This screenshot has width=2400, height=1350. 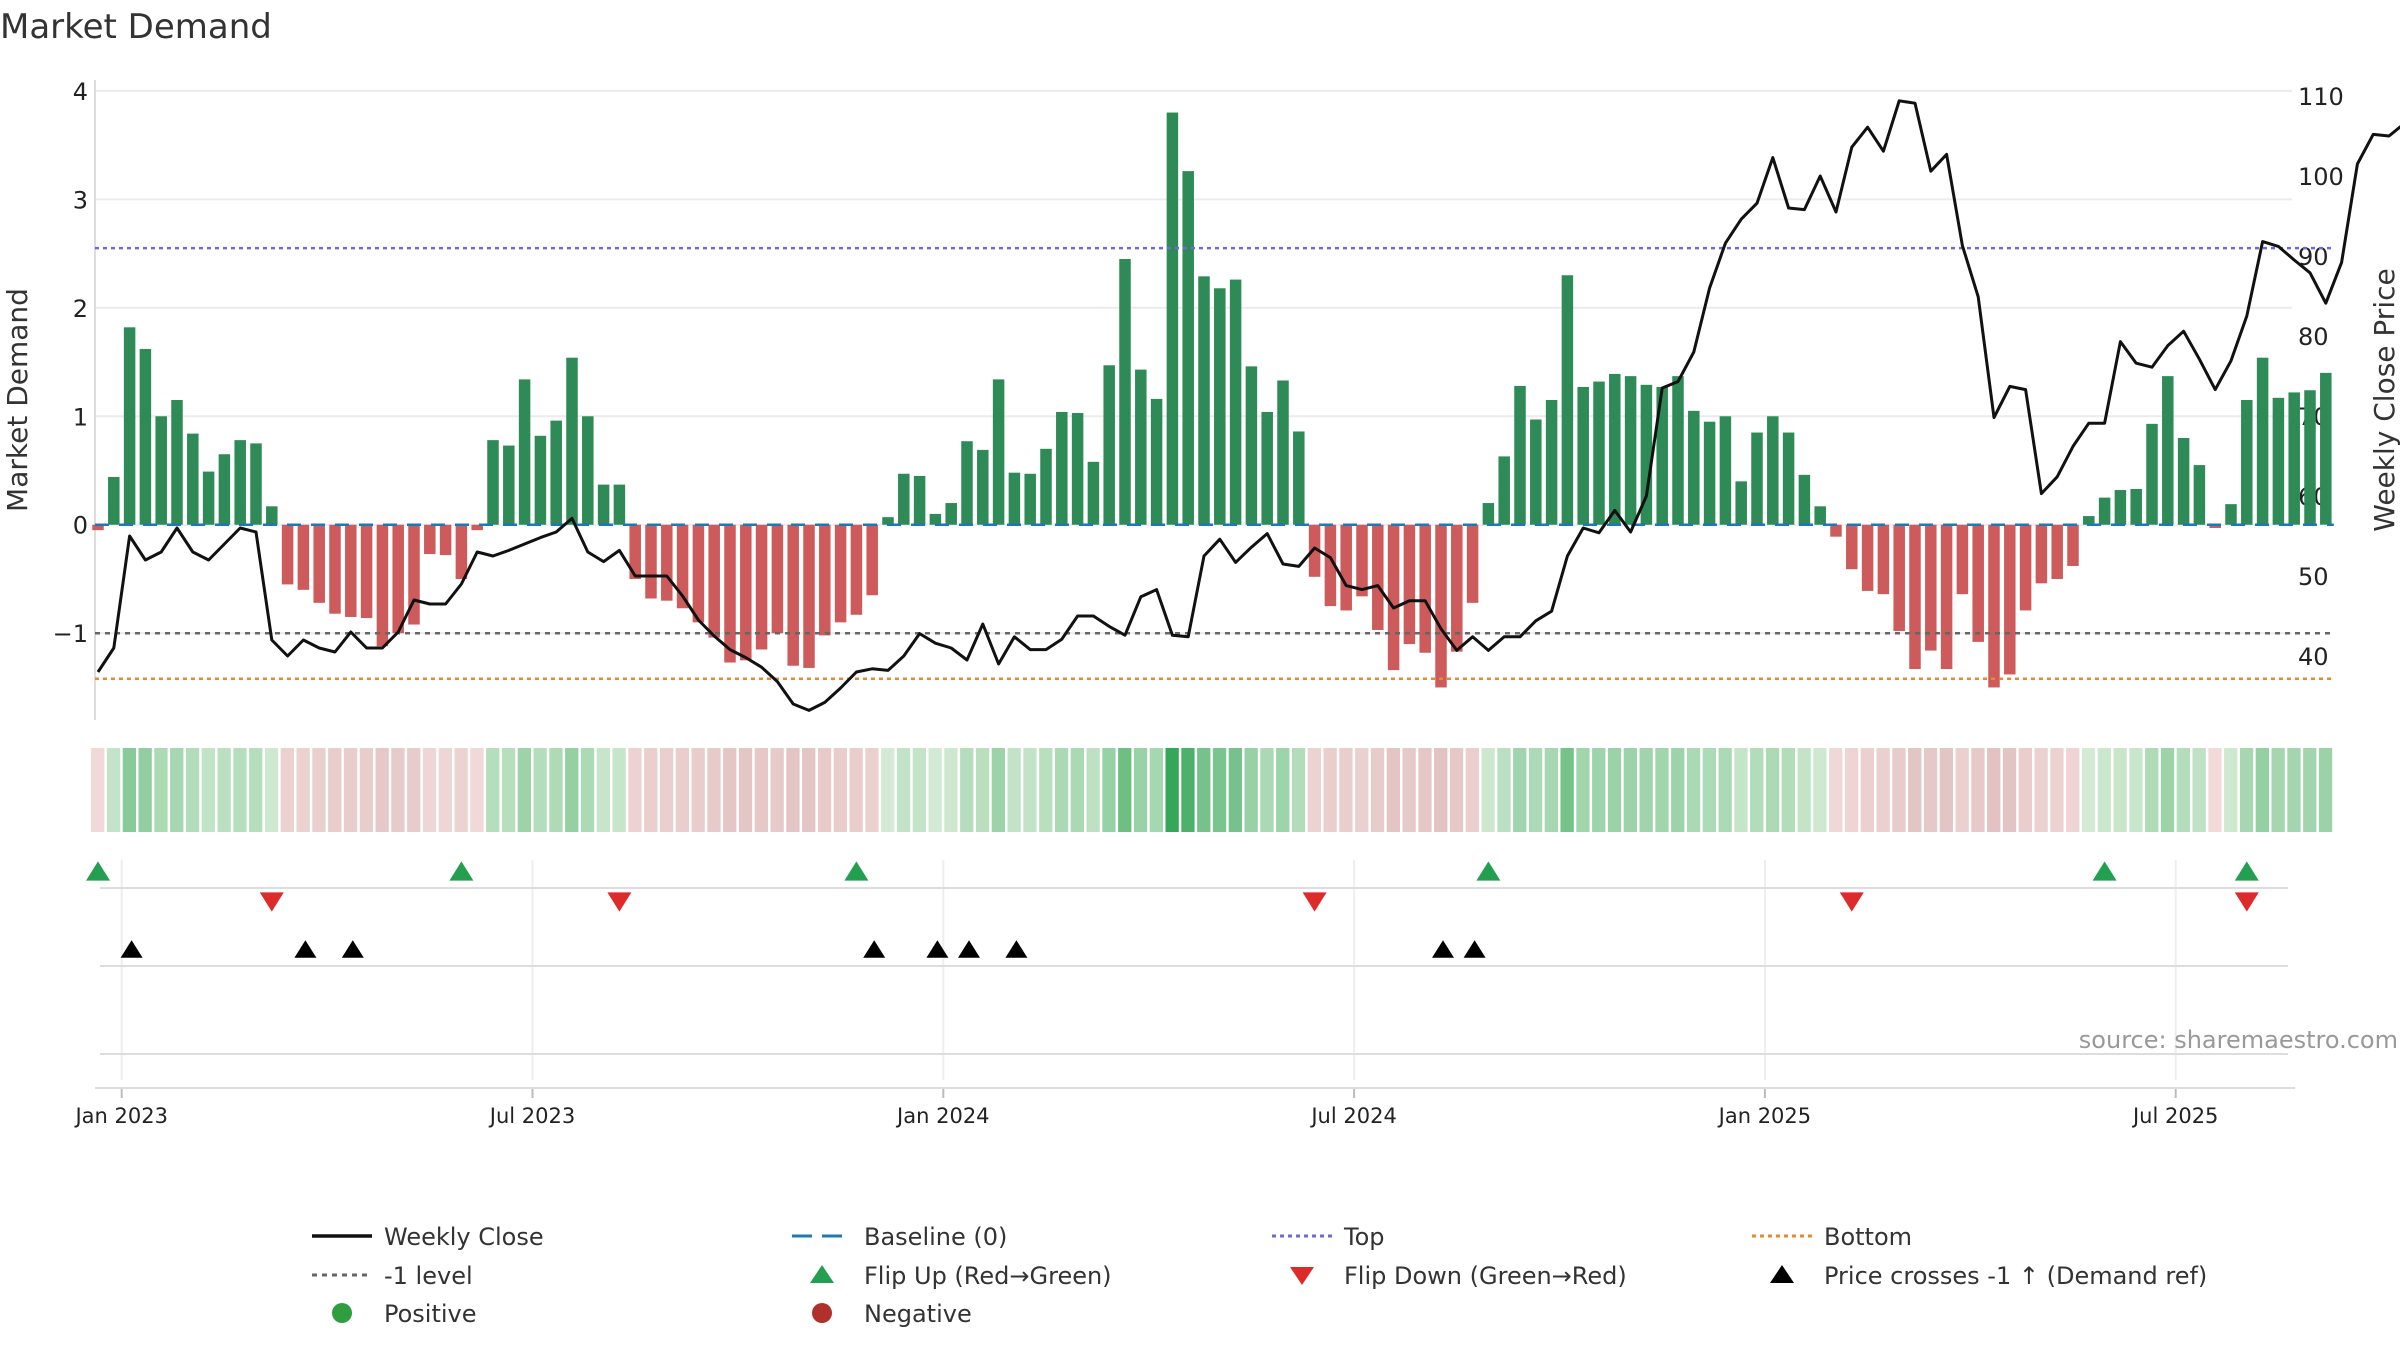 I want to click on y-tick-label: 0, so click(x=80, y=526).